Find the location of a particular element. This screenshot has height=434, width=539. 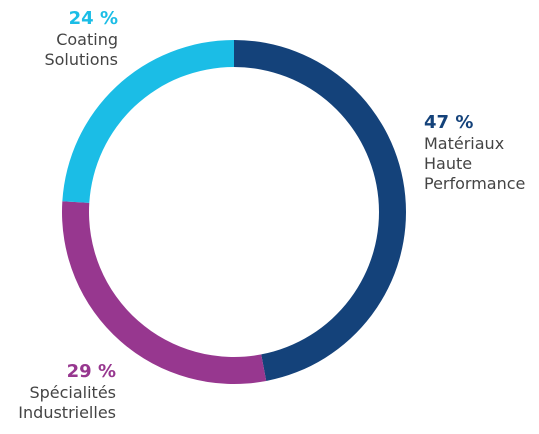

label-group: 24 % Coating Solutions is located at coordinates (59, 39).